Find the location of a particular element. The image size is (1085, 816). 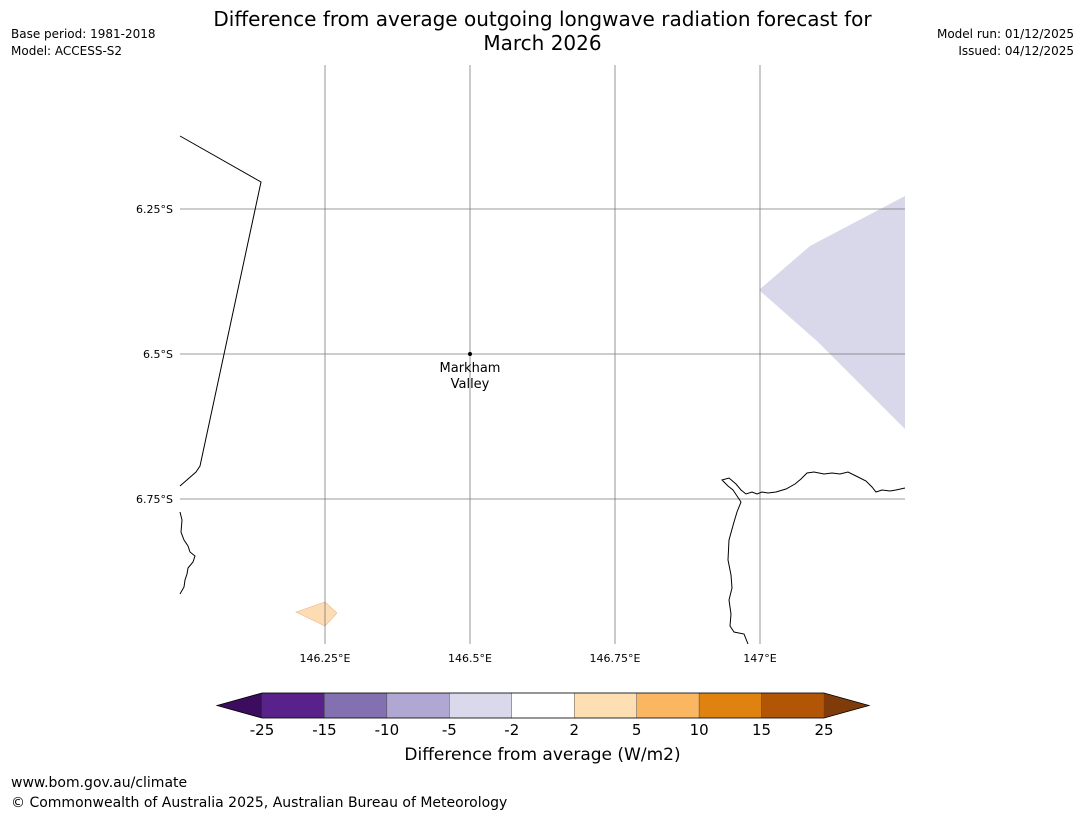

colorbar-tick-label: 2 is located at coordinates (574, 730).